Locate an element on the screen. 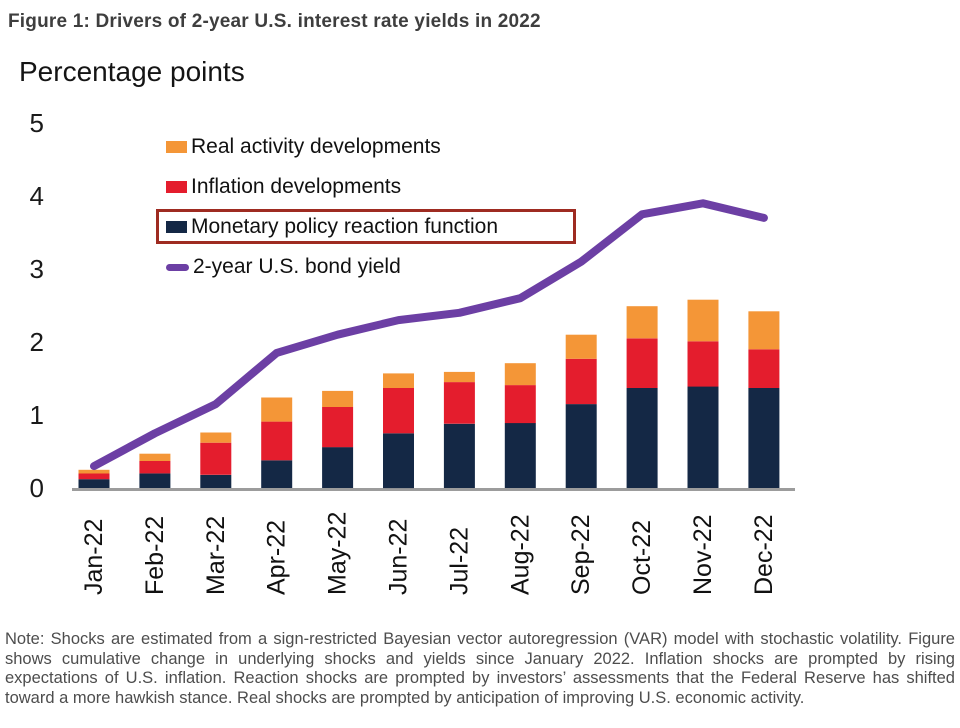  legend-item-label: Monetary policy reaction function is located at coordinates (344, 226).